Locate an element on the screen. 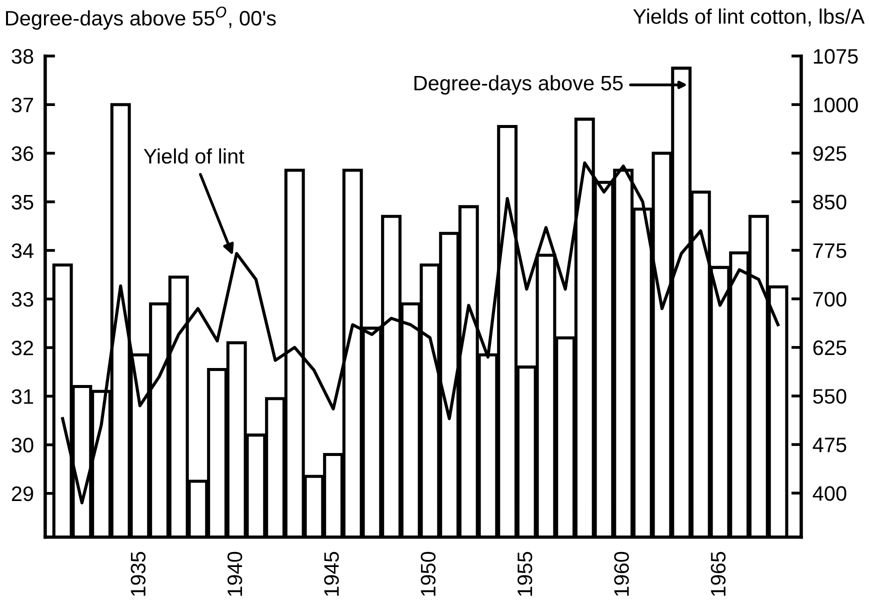 Image resolution: width=869 pixels, height=609 pixels. y2-tick-label: 700 is located at coordinates (829, 299).